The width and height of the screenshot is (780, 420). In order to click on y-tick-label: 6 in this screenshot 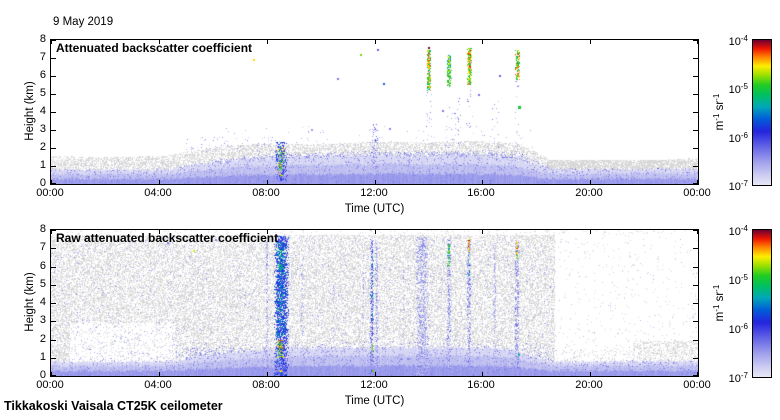, I will do `click(42, 266)`.